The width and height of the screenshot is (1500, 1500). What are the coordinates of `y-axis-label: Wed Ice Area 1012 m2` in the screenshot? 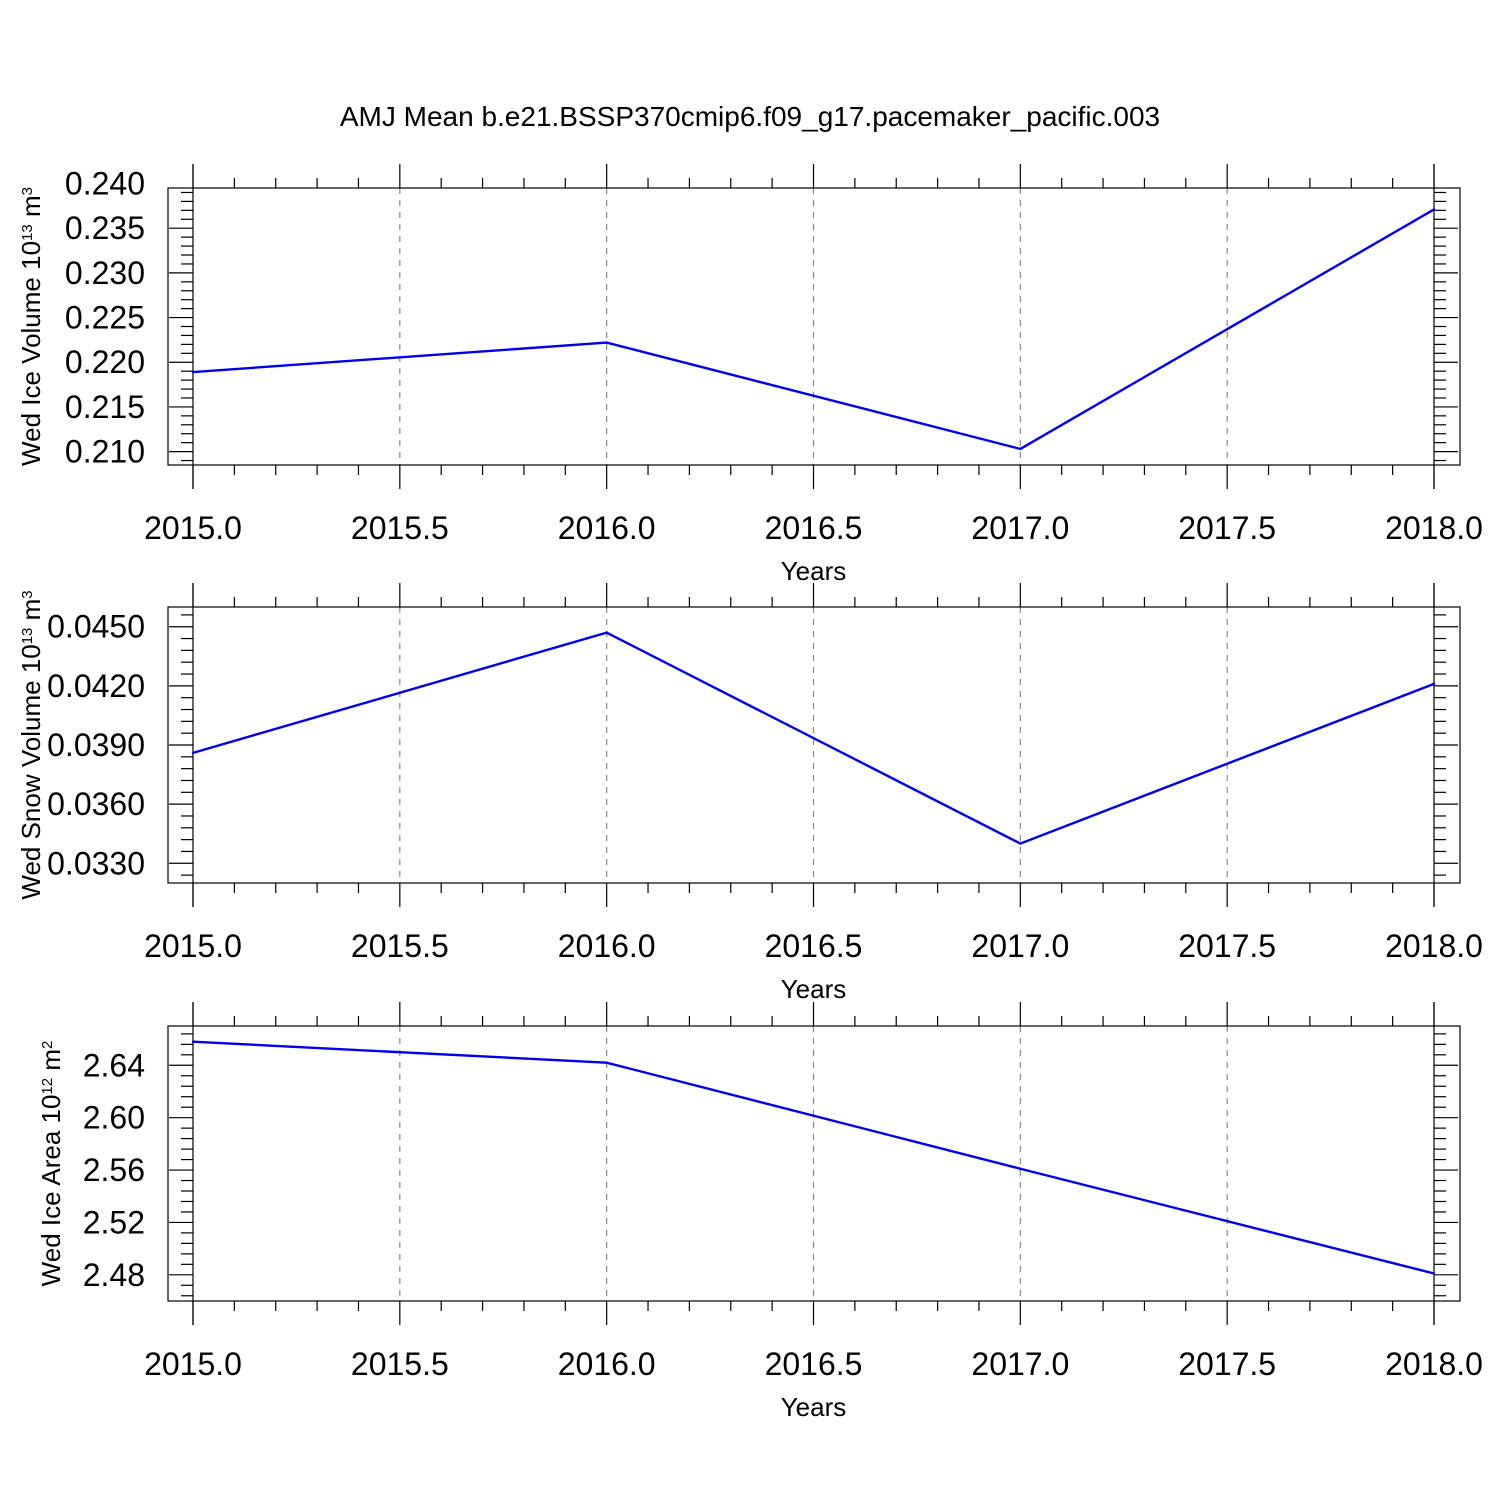 It's located at (51, 1164).